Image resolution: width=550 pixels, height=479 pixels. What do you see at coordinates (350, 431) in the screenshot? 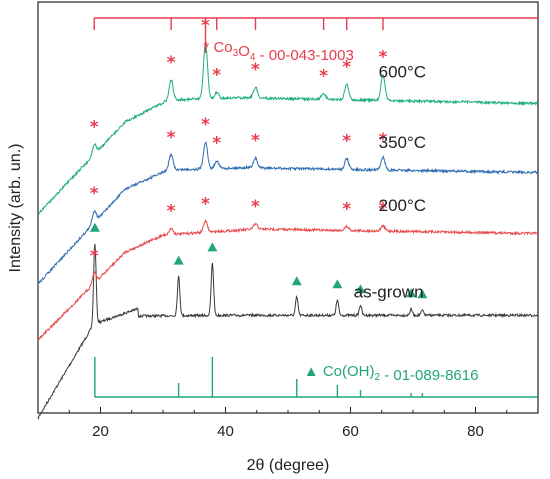
I see `x-tick-label: 60` at bounding box center [350, 431].